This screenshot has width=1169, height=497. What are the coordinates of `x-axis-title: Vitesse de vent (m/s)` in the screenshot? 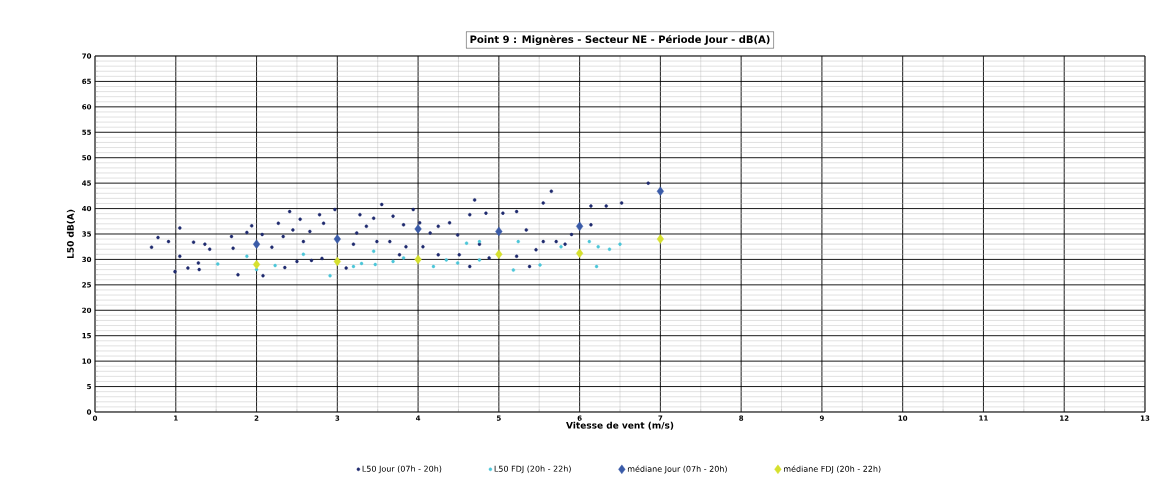 It's located at (620, 425).